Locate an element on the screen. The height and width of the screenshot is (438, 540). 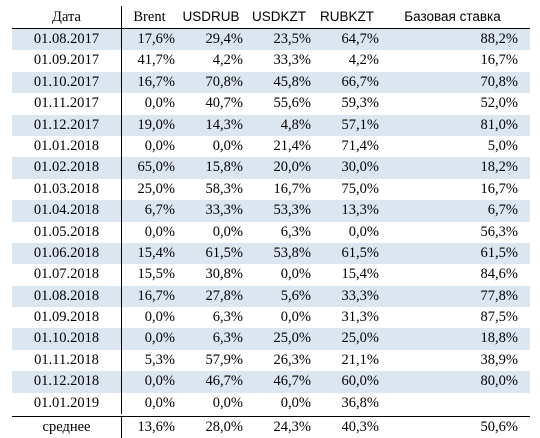
cell-usdrub: 61,5% is located at coordinates (224, 252).